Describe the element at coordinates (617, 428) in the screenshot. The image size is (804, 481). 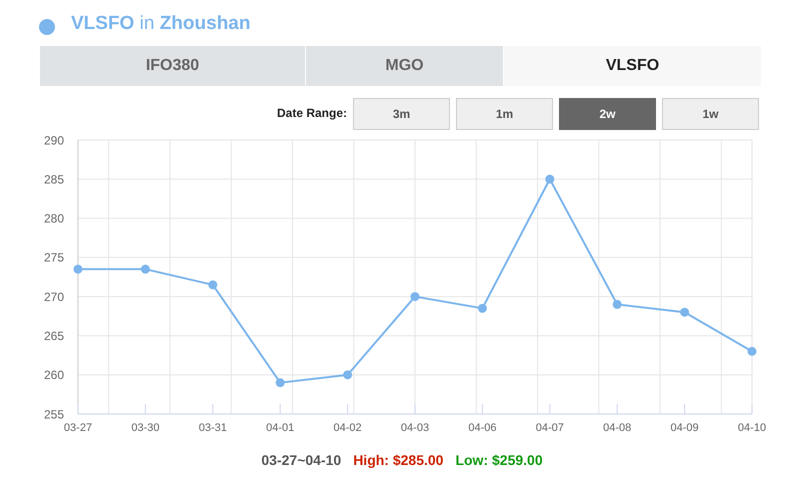
I see `x-tick-label: 04-08` at that location.